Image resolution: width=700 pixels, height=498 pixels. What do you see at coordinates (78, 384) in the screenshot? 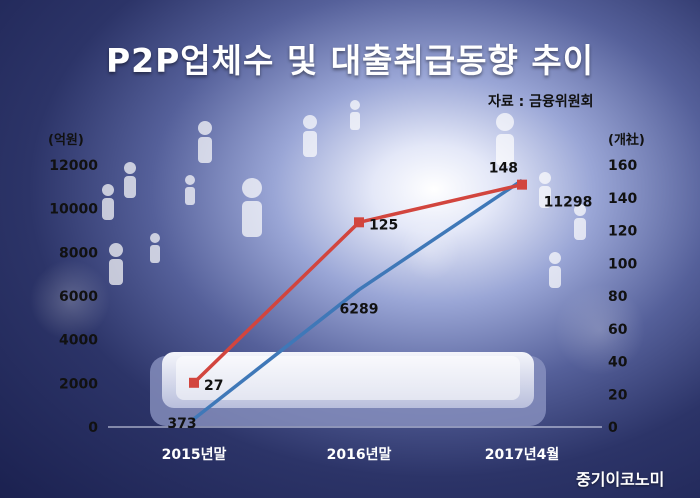
I see `left-tick-label: 2000` at bounding box center [78, 384].